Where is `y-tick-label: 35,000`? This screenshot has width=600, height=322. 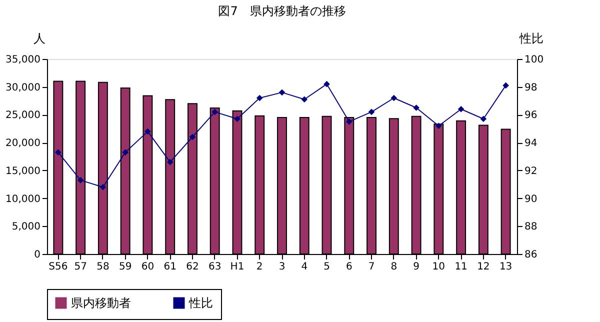
y-tick-label: 35,000 is located at coordinates (23, 60).